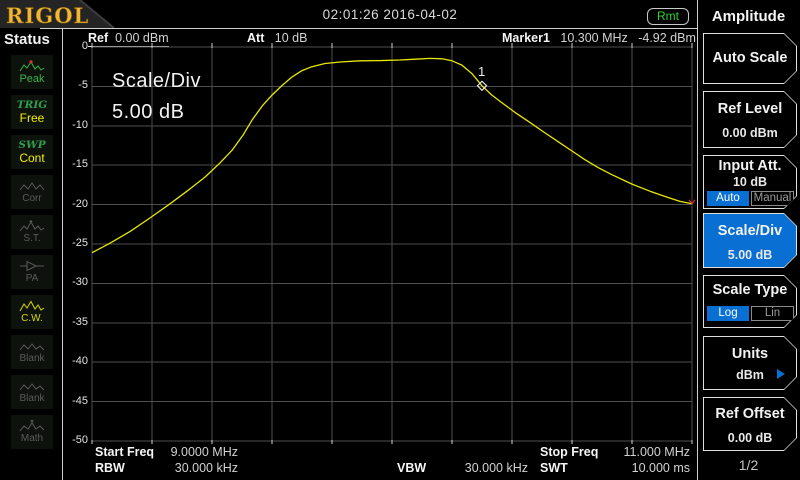 The height and width of the screenshot is (480, 800). What do you see at coordinates (80, 282) in the screenshot?
I see `y-axis-tick-label: -30` at bounding box center [80, 282].